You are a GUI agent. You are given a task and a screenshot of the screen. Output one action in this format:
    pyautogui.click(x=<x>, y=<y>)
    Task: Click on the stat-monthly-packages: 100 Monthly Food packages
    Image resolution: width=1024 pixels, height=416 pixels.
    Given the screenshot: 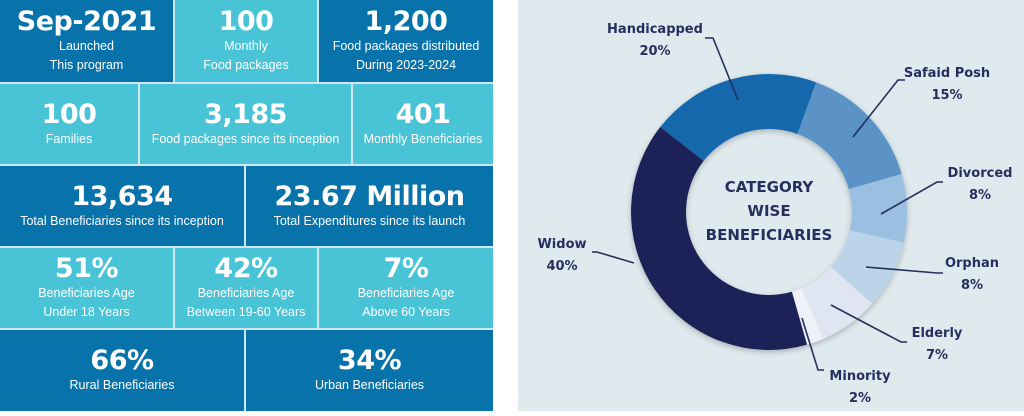 What is the action you would take?
    pyautogui.click(x=246, y=41)
    